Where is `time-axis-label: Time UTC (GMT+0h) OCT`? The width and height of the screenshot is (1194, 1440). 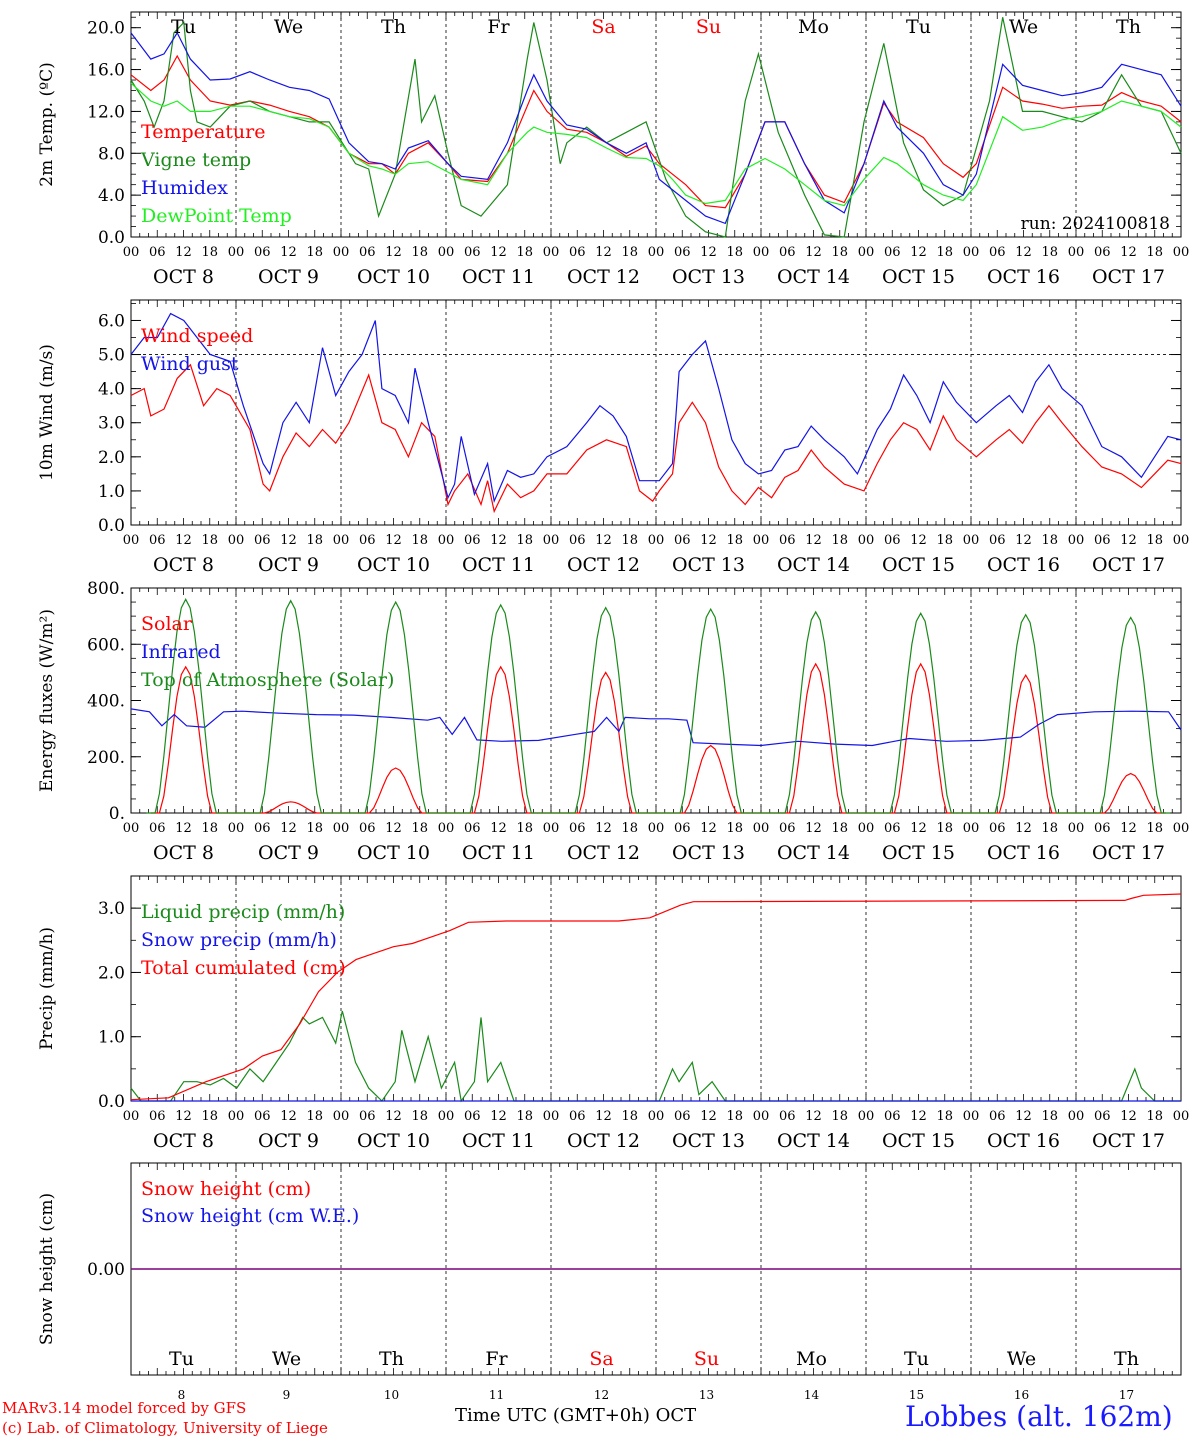 time-axis-label: Time UTC (GMT+0h) OCT is located at coordinates (576, 1415).